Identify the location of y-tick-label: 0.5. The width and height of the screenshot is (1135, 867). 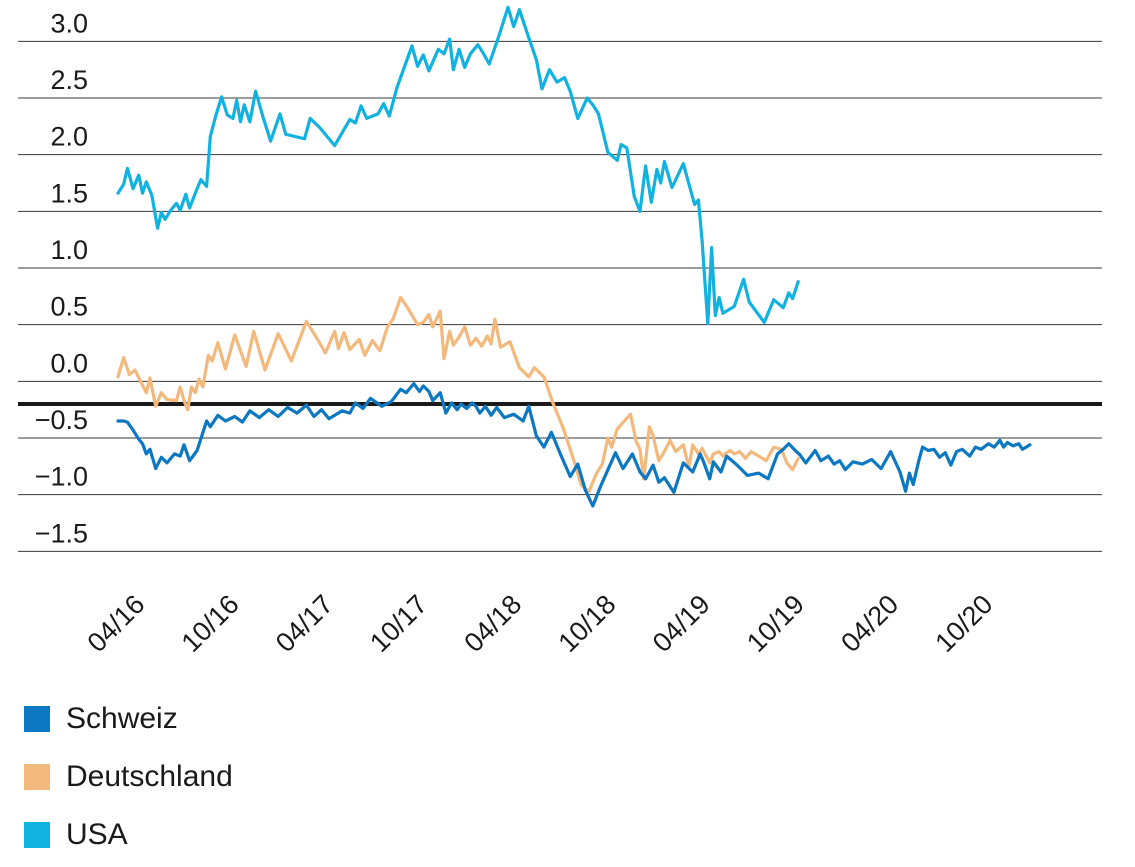
(69, 307).